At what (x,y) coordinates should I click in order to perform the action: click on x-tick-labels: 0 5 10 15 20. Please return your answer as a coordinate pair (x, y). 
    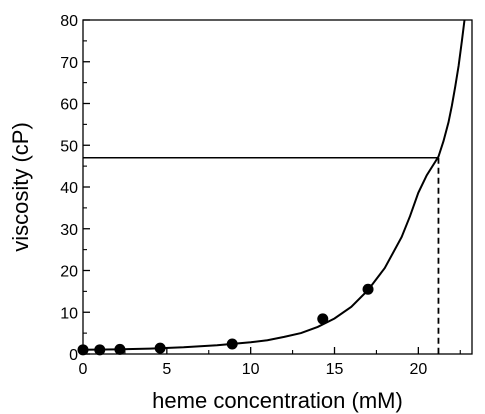
    Looking at the image, I should click on (253, 369).